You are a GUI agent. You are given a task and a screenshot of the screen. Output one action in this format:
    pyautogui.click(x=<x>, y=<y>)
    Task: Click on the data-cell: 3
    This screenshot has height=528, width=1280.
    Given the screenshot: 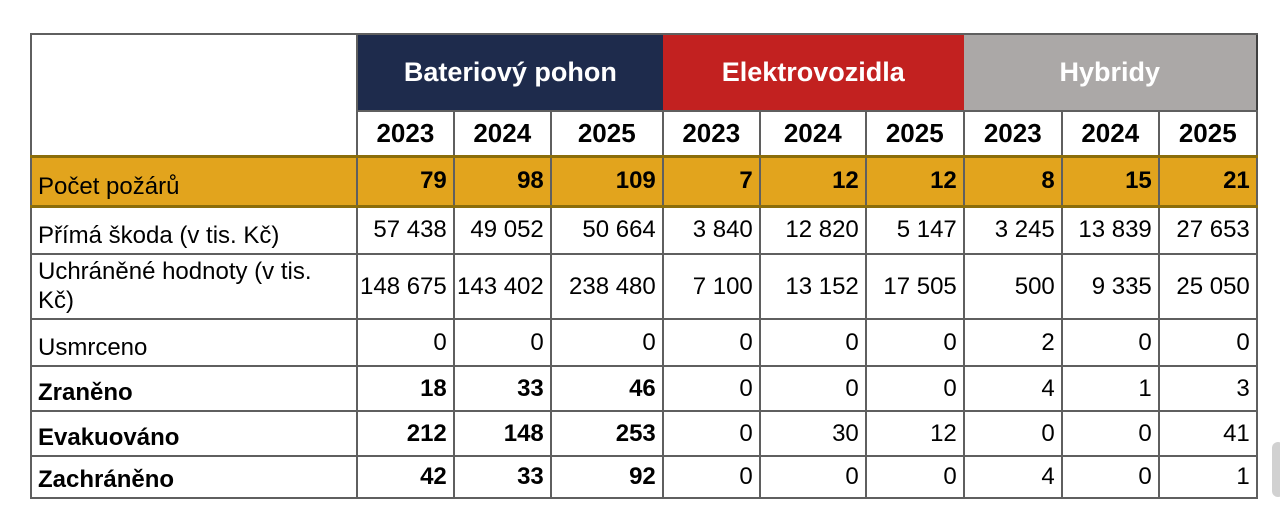 What is the action you would take?
    pyautogui.click(x=1207, y=388)
    